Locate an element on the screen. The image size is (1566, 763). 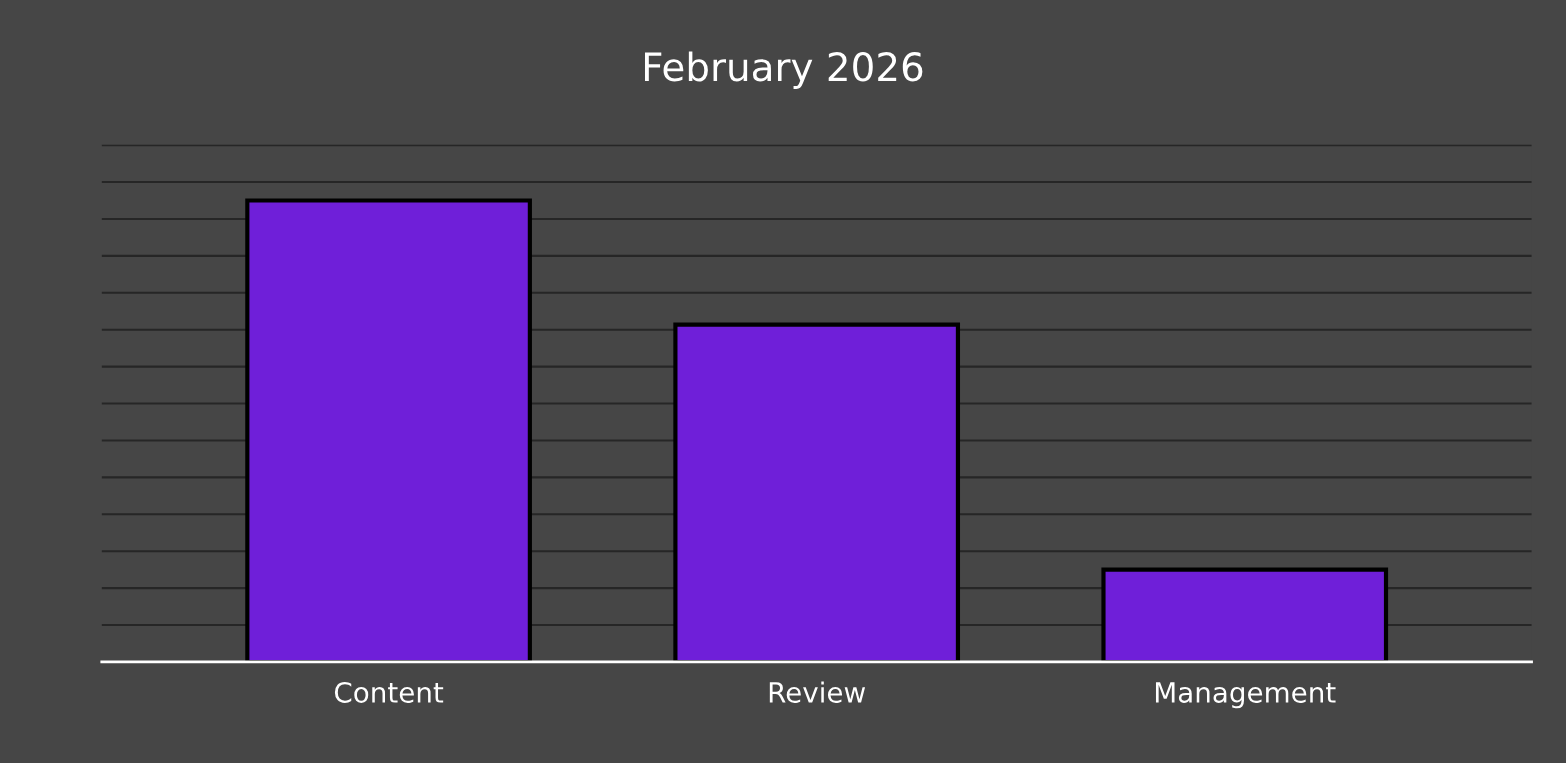
x-tick-label: Content is located at coordinates (389, 692).